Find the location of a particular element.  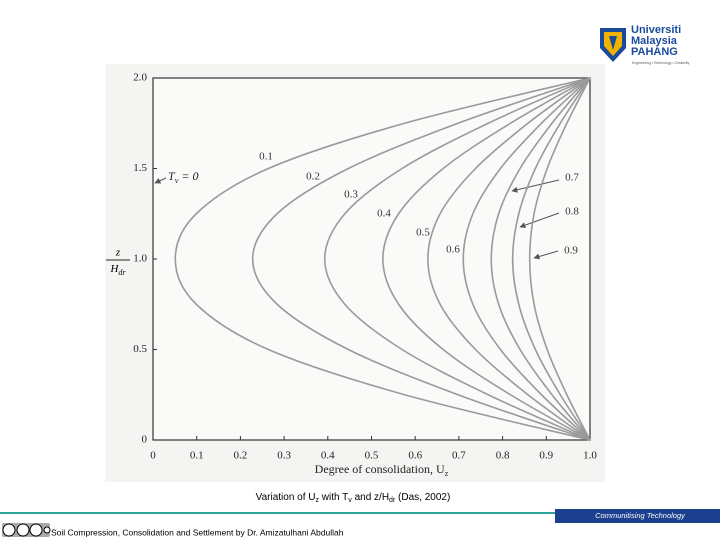

y-axis-label-part: dr is located at coordinates (122, 272).